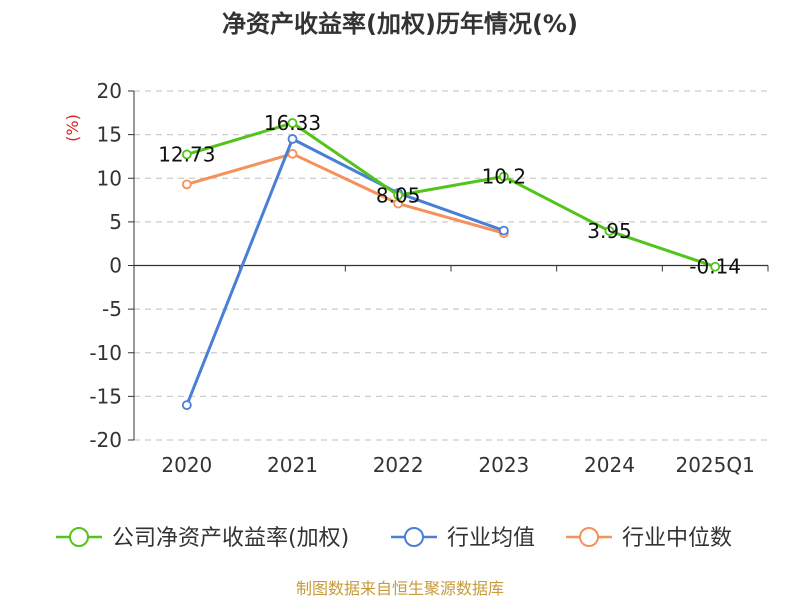  I want to click on data-label: 8.05, so click(398, 195).